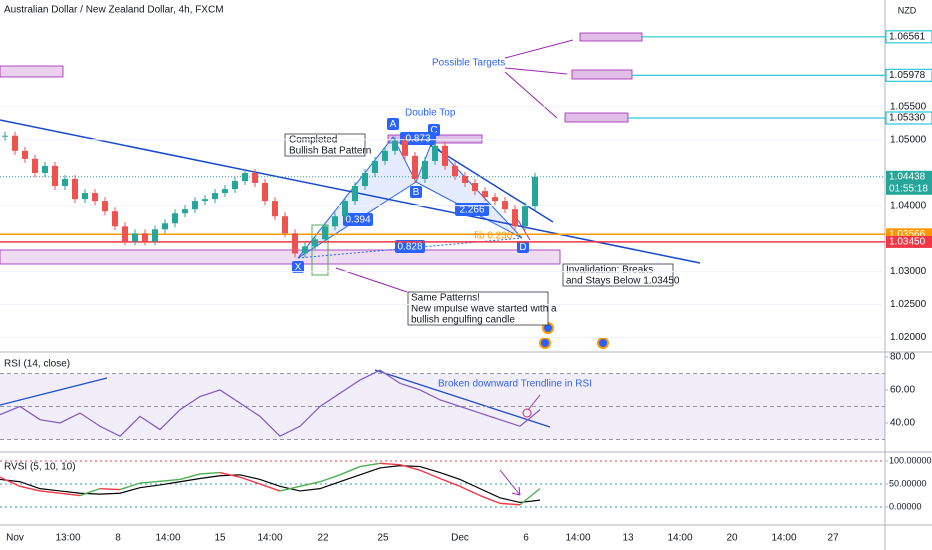  I want to click on annotation: and Stays Below 1.03450, so click(623, 281).